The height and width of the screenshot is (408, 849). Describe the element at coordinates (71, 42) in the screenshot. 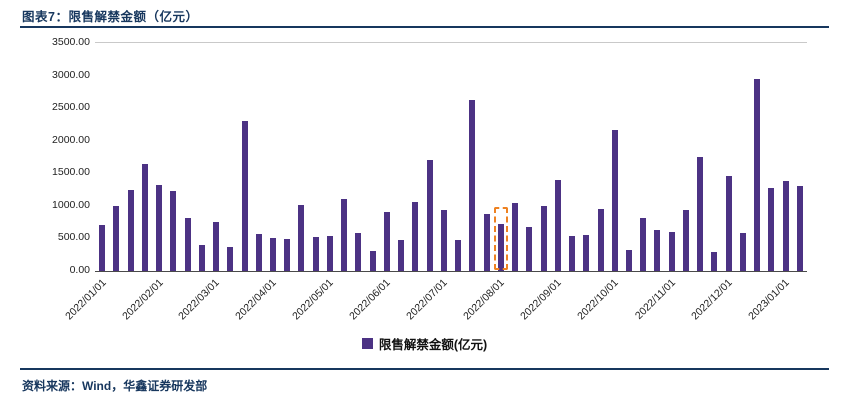

I see `y-axis-label: 3500.00` at that location.